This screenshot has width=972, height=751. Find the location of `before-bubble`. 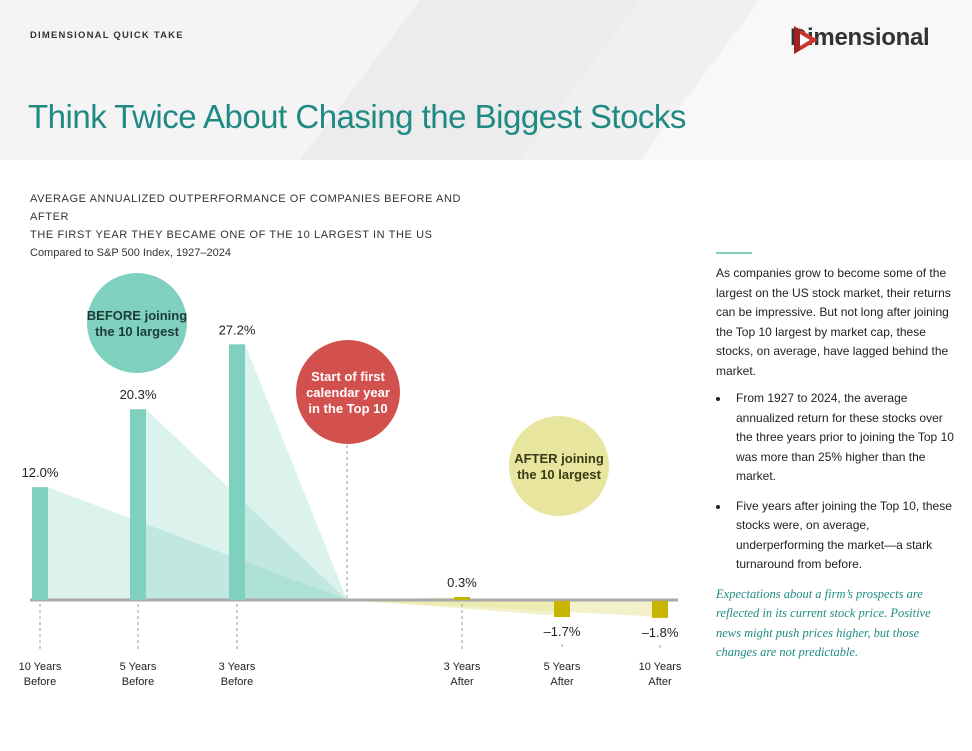

before-bubble is located at coordinates (137, 323).